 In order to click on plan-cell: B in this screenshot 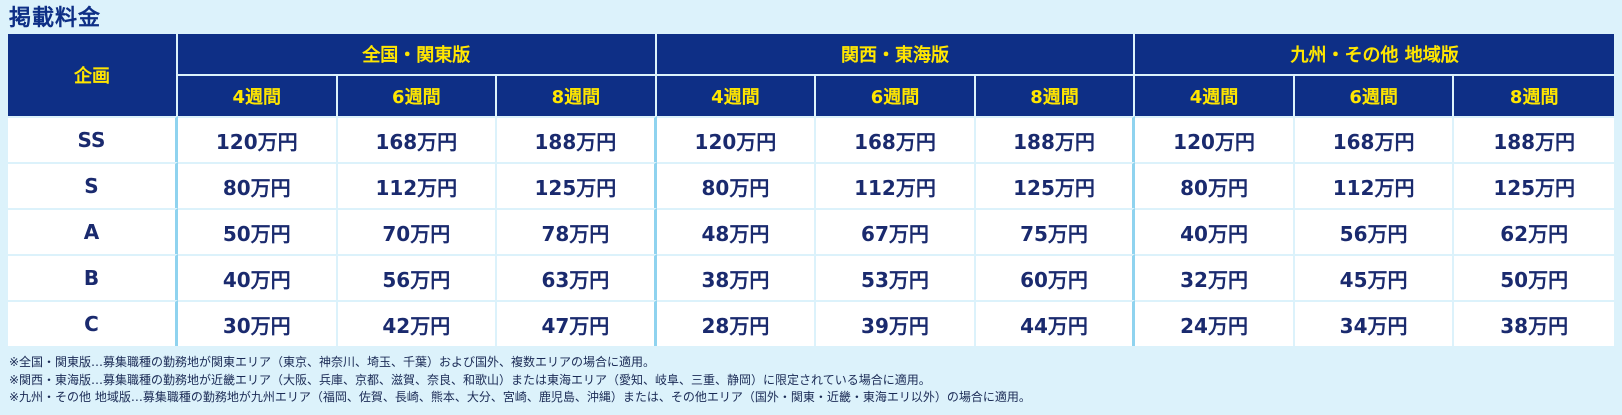, I will do `click(93, 277)`.